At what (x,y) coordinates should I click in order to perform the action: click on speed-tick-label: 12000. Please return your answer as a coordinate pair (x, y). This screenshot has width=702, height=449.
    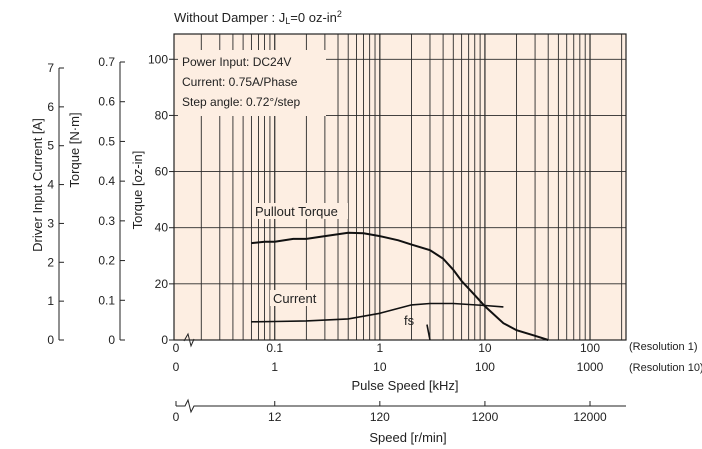
    Looking at the image, I should click on (590, 417).